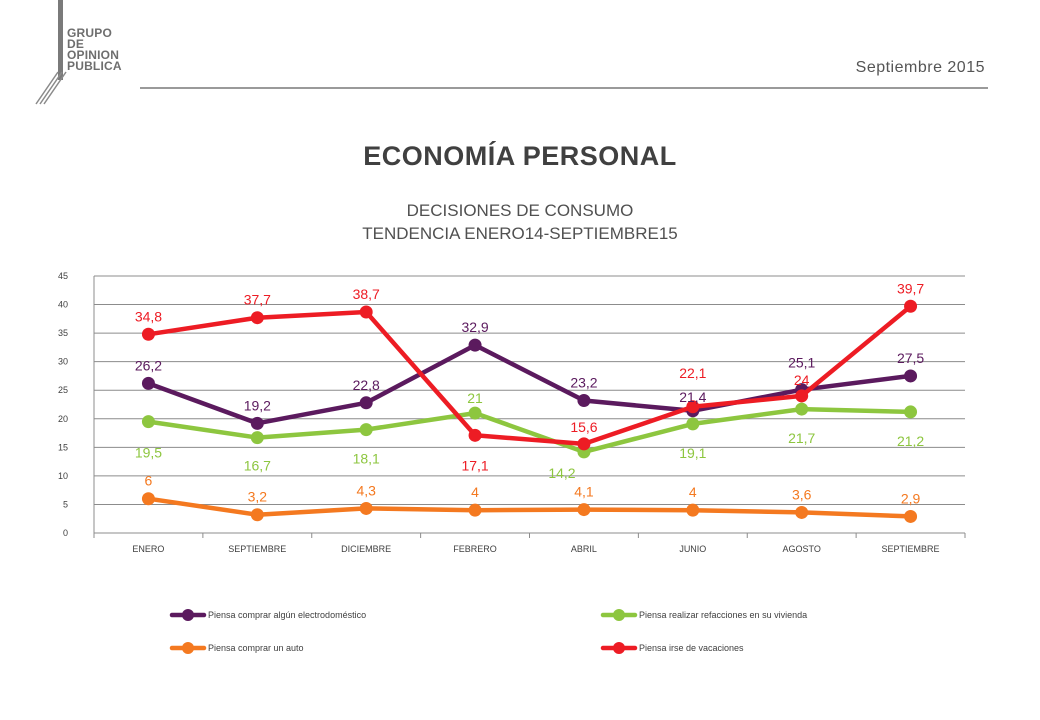 This screenshot has width=1040, height=720. Describe the element at coordinates (474, 327) in the screenshot. I see `data-label: 32,9` at that location.